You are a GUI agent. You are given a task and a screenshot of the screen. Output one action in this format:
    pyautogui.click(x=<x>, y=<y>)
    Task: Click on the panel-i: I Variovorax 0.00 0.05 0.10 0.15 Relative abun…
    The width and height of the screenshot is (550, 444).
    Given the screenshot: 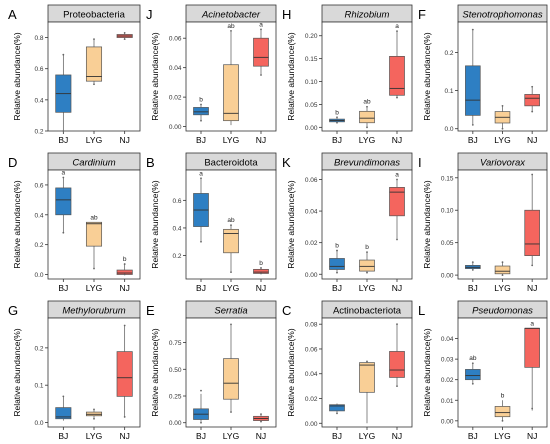 What is the action you would take?
    pyautogui.click(x=483, y=222)
    